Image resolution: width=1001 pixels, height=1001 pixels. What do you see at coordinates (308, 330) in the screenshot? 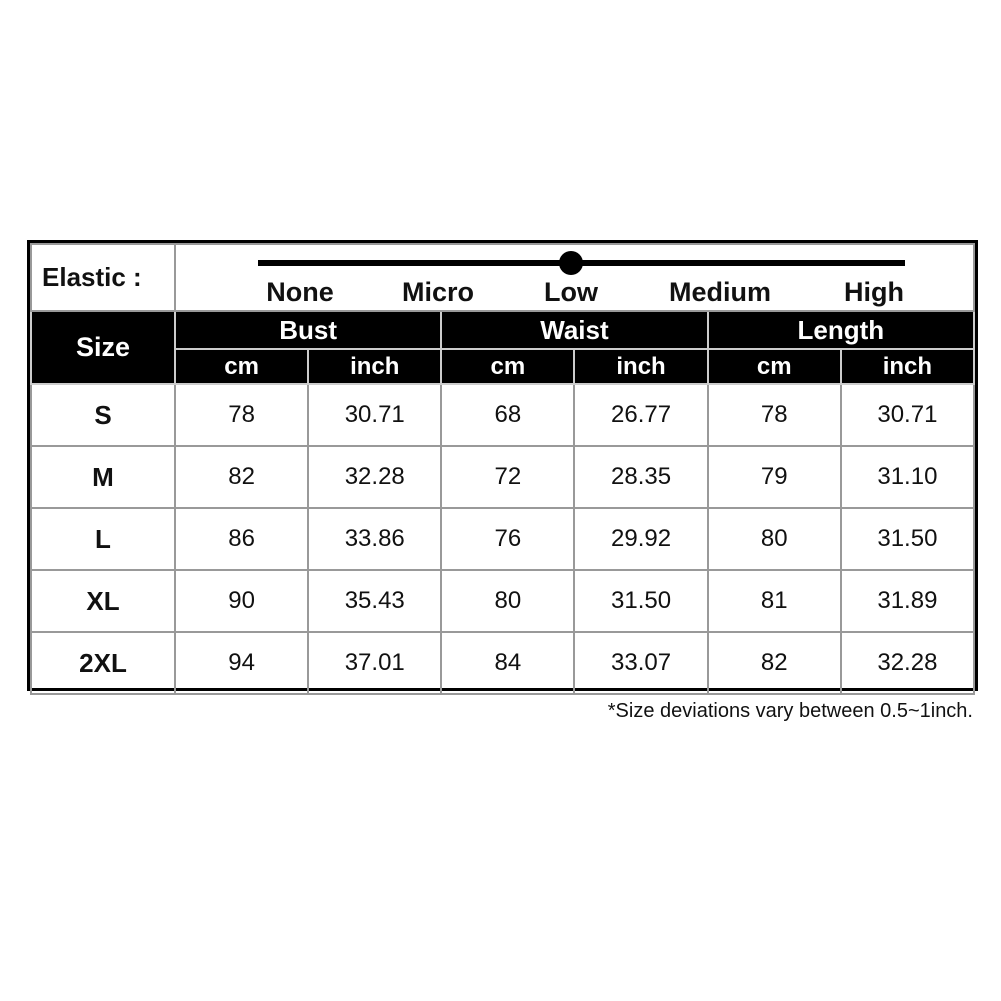
I see `bust-header: Bust` at bounding box center [308, 330].